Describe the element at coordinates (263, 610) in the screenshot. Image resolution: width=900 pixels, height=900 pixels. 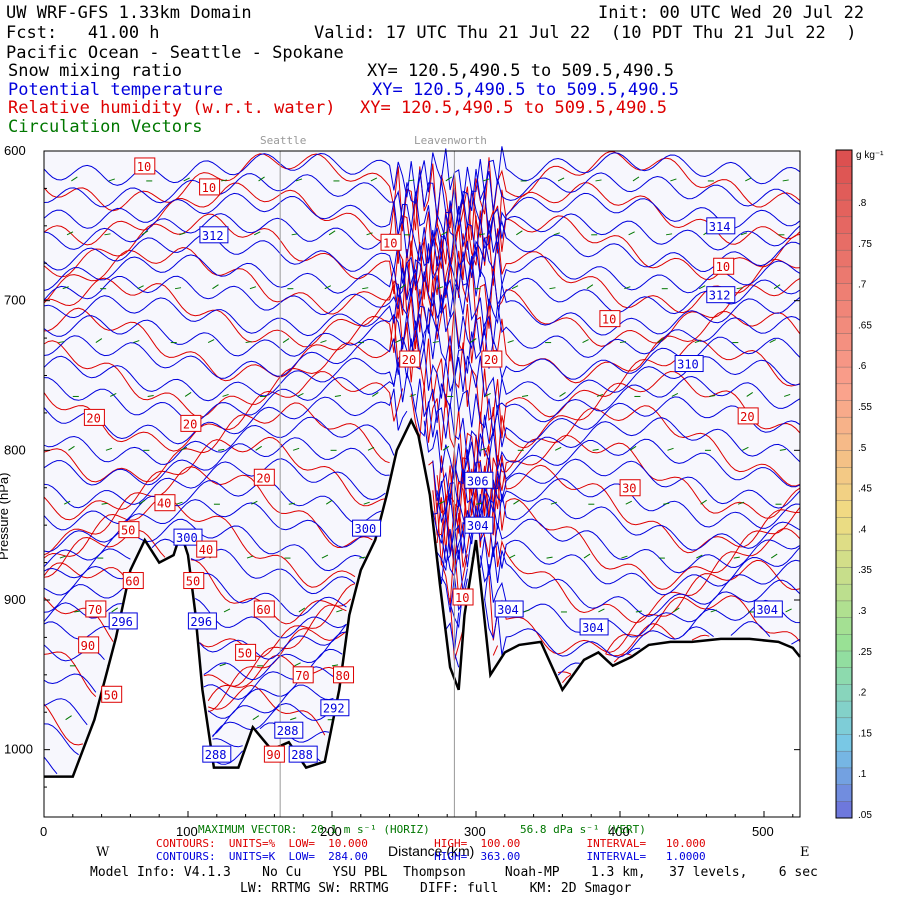
I see `rh-contour-label: 60` at that location.